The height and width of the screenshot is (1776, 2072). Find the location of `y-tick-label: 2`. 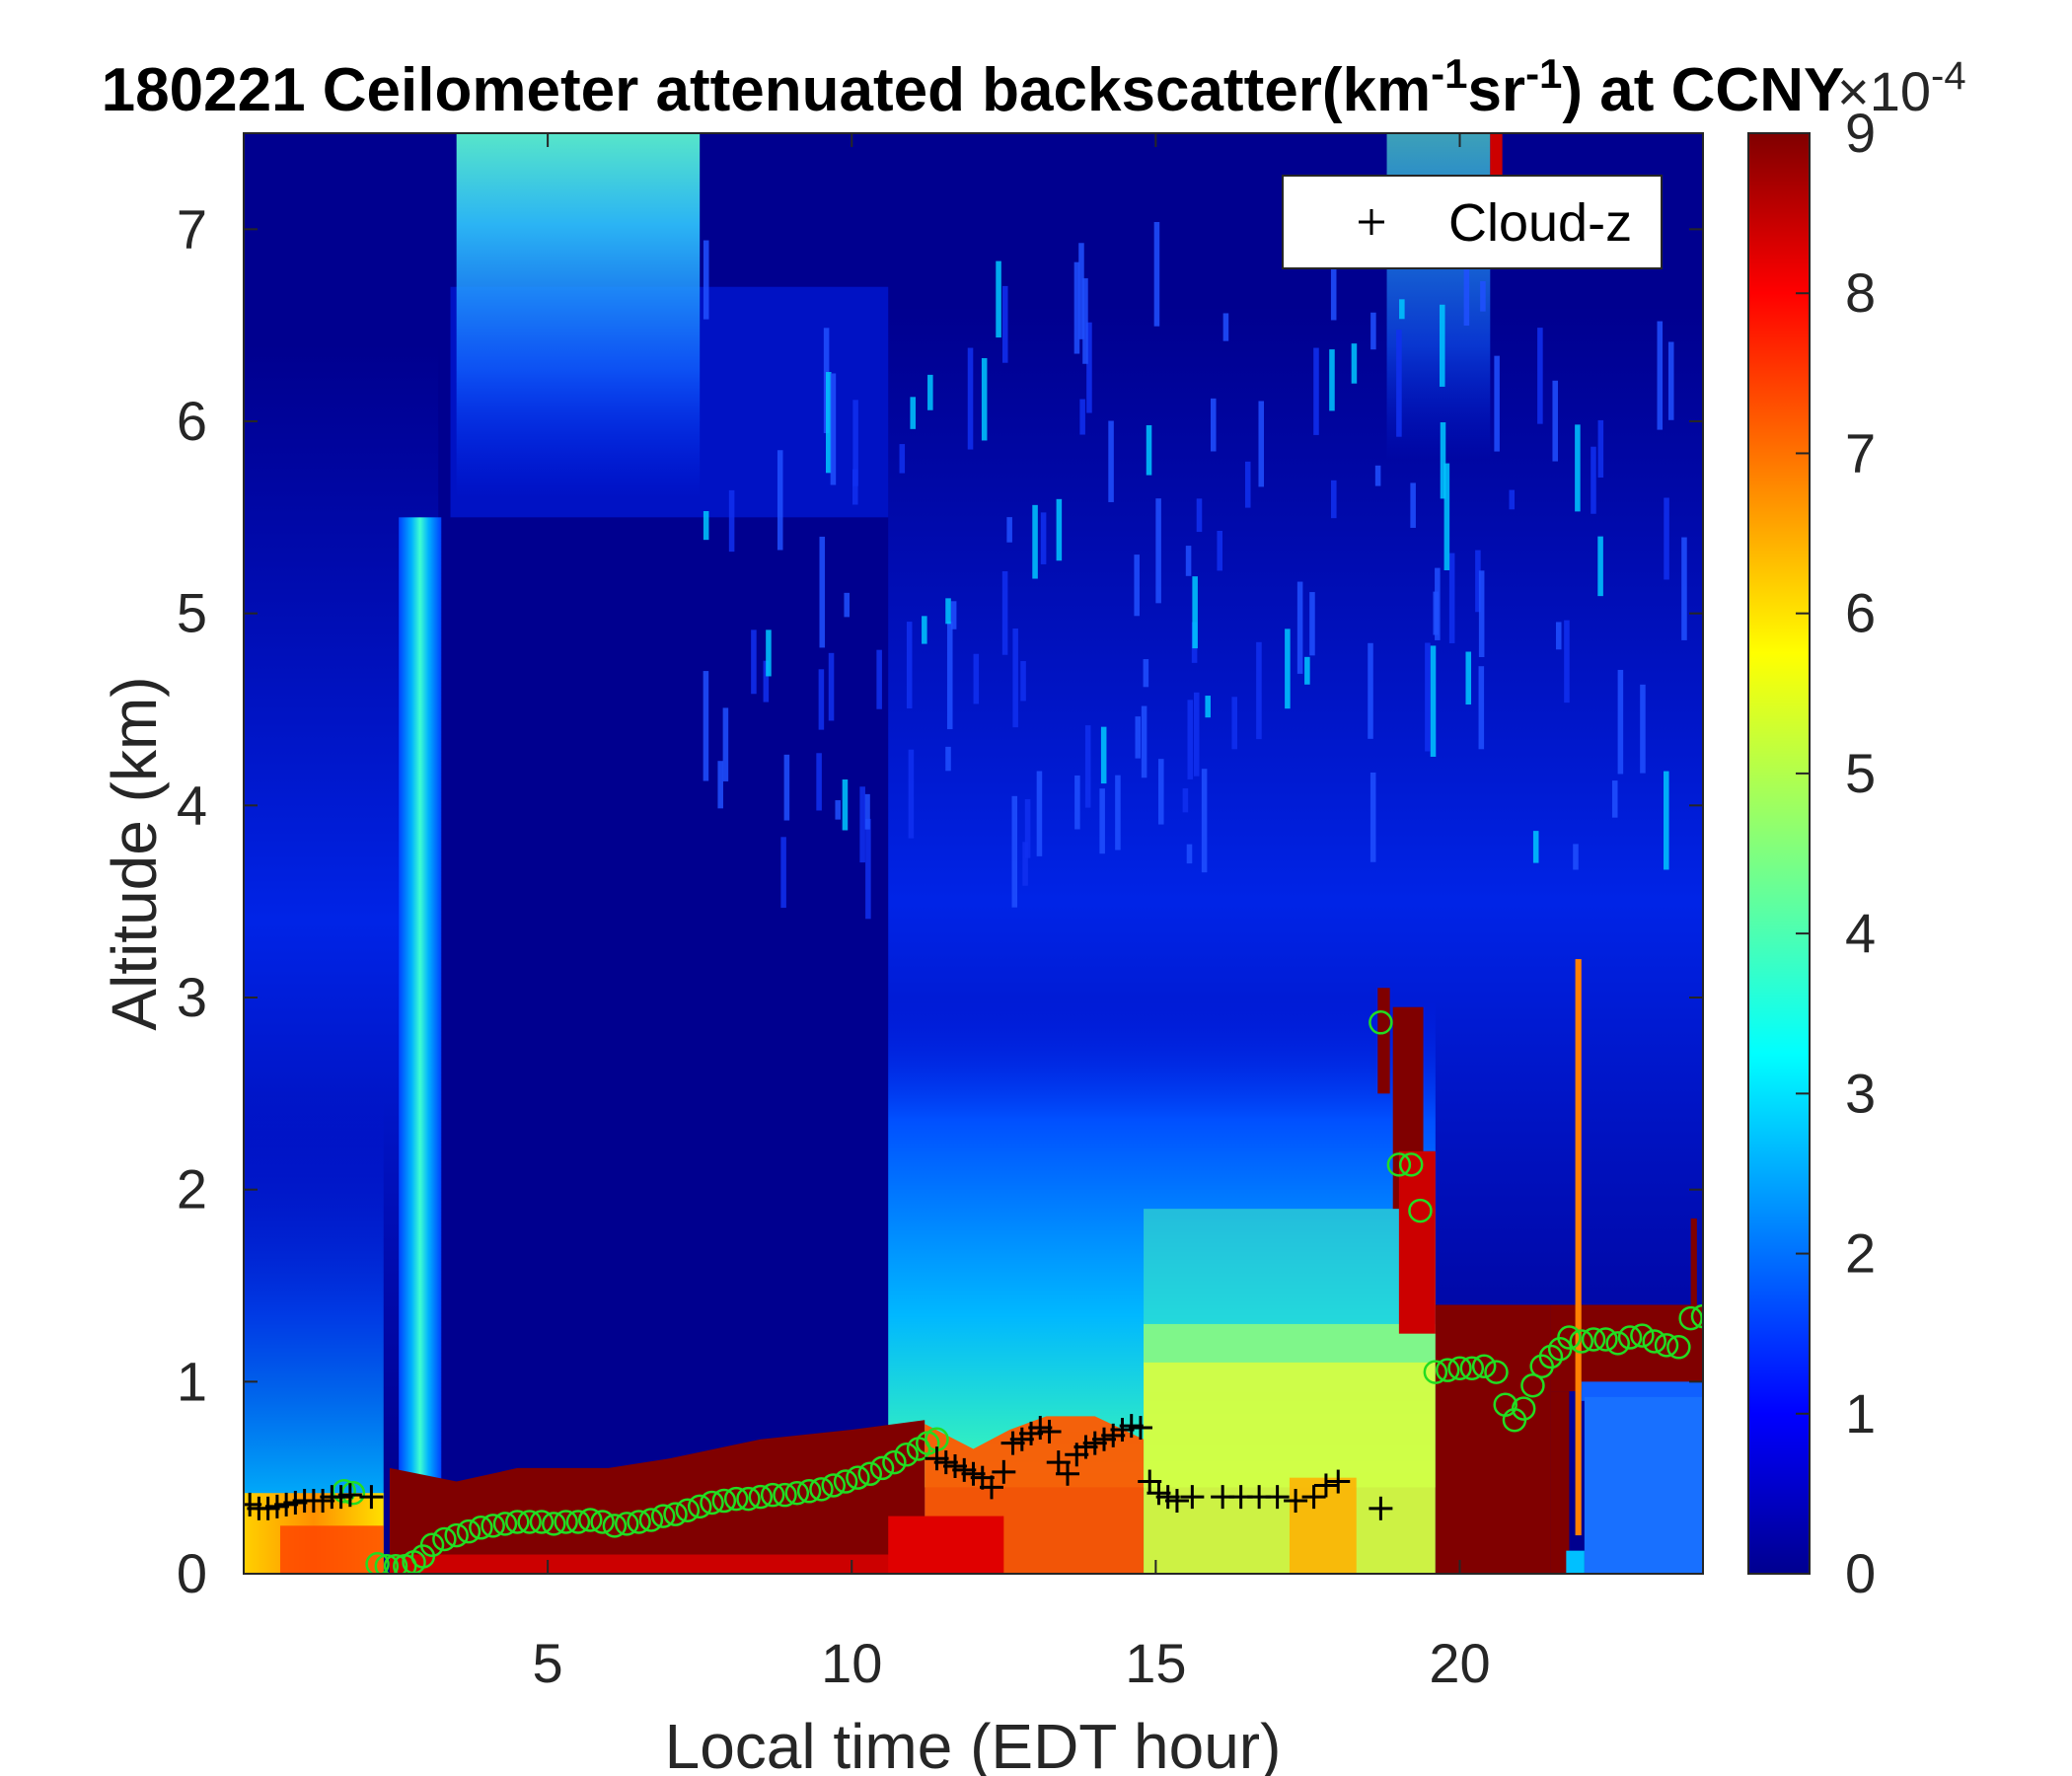

y-tick-label: 2 is located at coordinates (192, 1189).